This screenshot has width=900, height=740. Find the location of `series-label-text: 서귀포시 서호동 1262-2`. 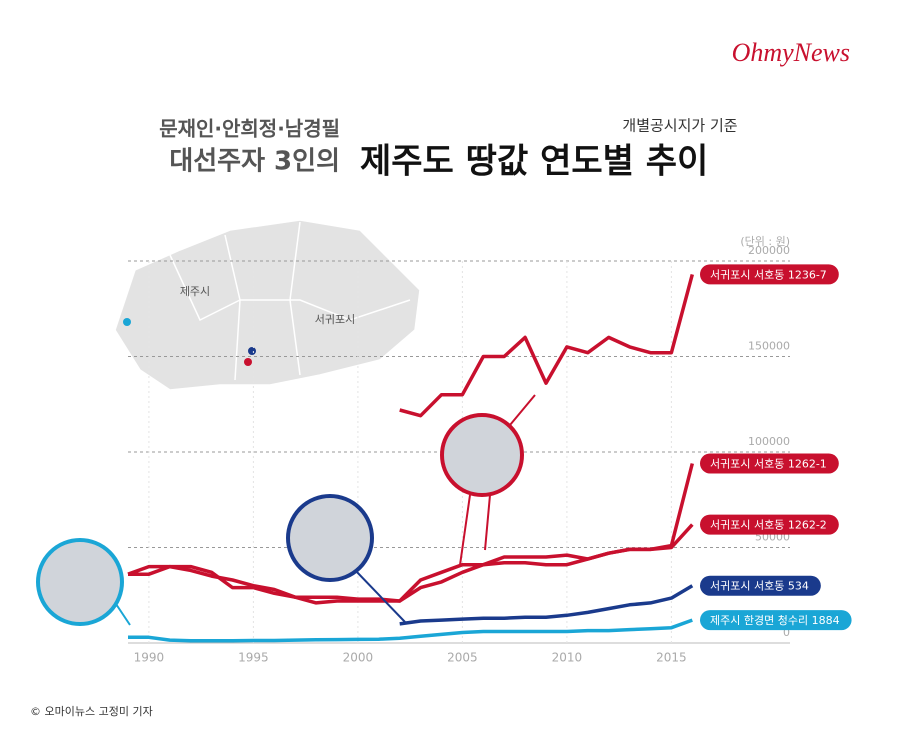

series-label-text: 서귀포시 서호동 1262-2 is located at coordinates (768, 525).